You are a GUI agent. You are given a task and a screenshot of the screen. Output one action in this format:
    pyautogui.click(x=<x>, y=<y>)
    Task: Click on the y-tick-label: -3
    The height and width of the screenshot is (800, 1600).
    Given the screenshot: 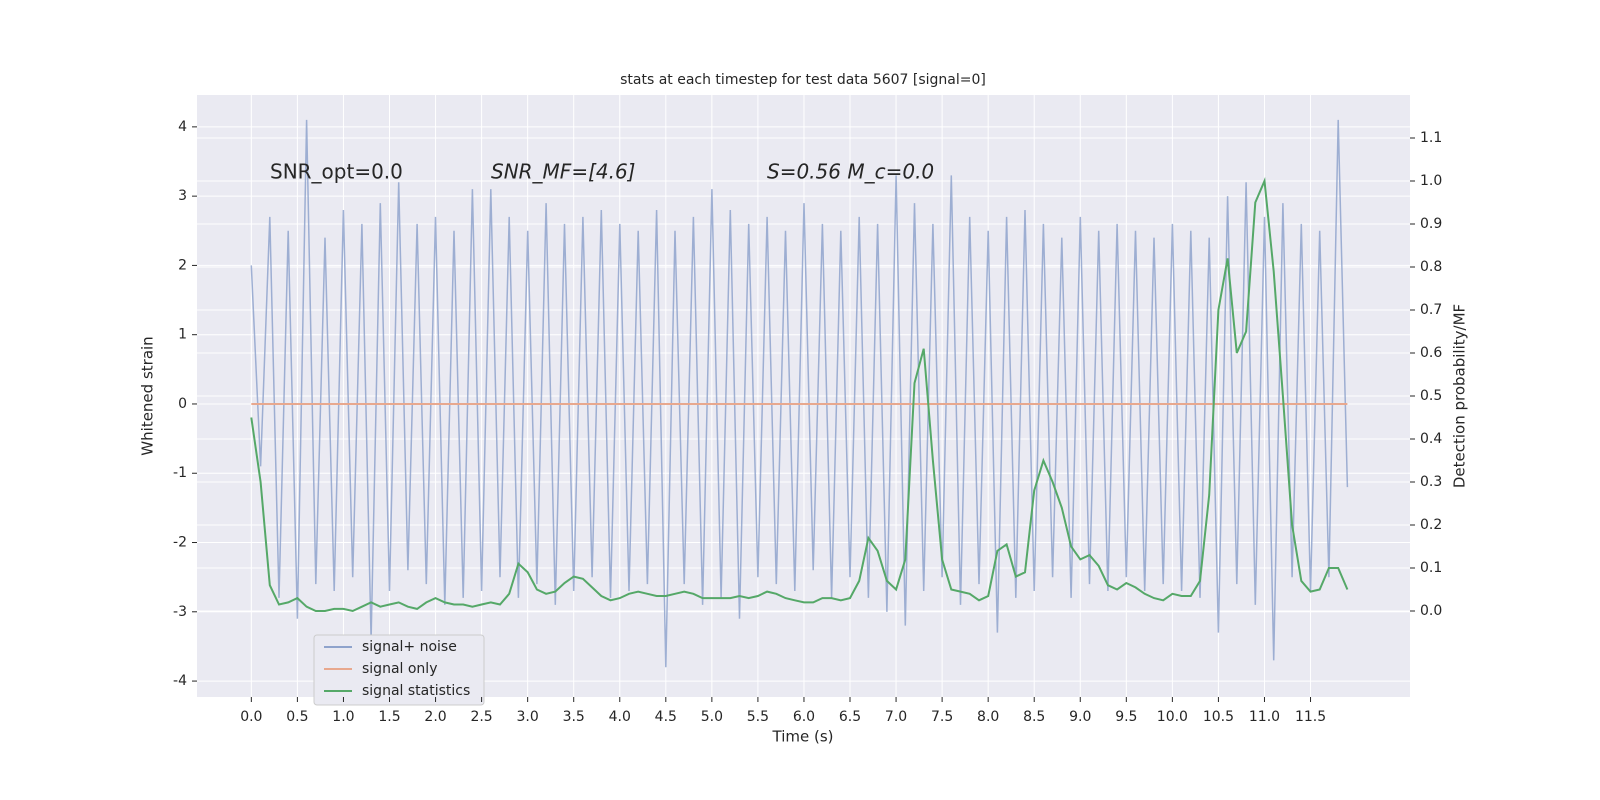 What is the action you would take?
    pyautogui.click(x=180, y=612)
    